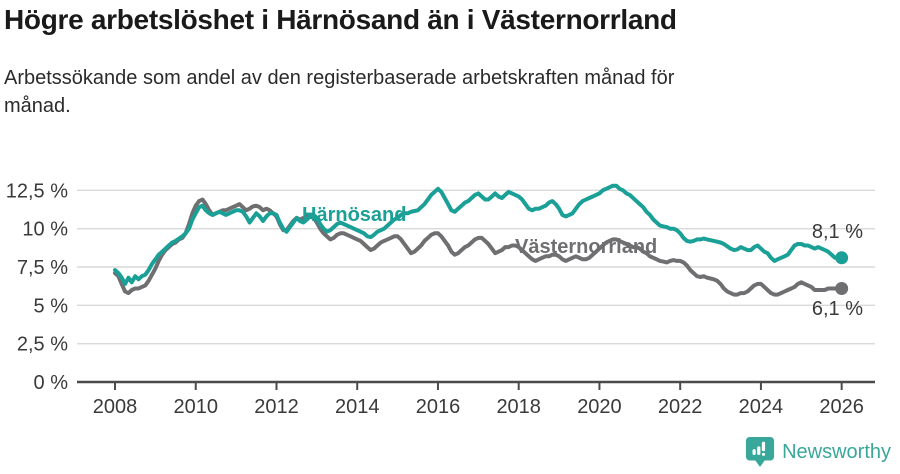 The width and height of the screenshot is (900, 474). What do you see at coordinates (763, 454) in the screenshot?
I see `exclamation-dot` at bounding box center [763, 454].